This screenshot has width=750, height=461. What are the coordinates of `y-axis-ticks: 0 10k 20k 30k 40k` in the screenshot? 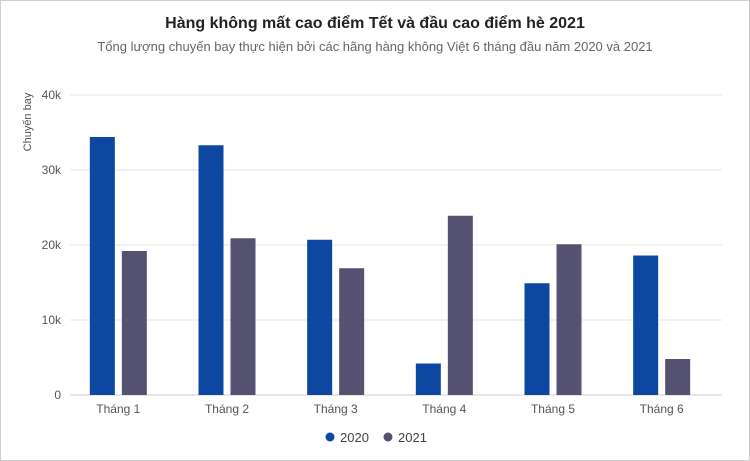 It's located at (52, 245).